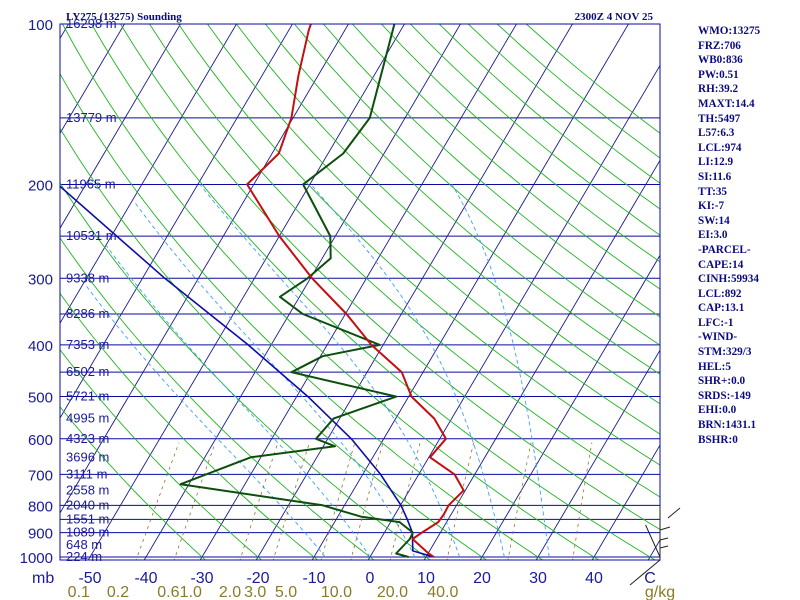  Describe the element at coordinates (91, 235) in the screenshot. I see `height-label: 10531 m` at that location.